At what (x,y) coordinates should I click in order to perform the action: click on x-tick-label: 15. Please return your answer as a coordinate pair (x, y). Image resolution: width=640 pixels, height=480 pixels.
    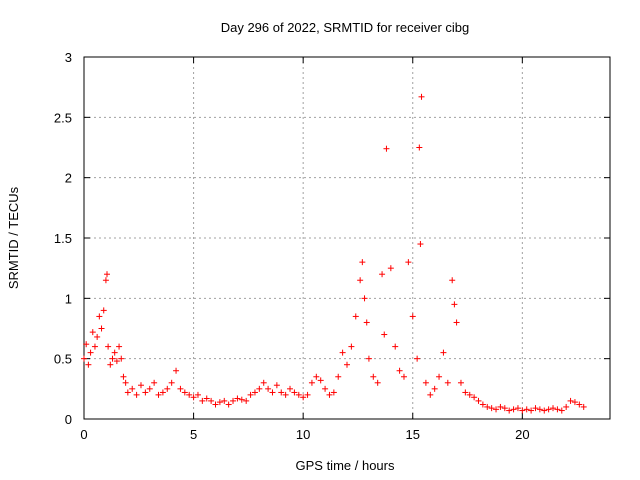
    Looking at the image, I should click on (413, 434).